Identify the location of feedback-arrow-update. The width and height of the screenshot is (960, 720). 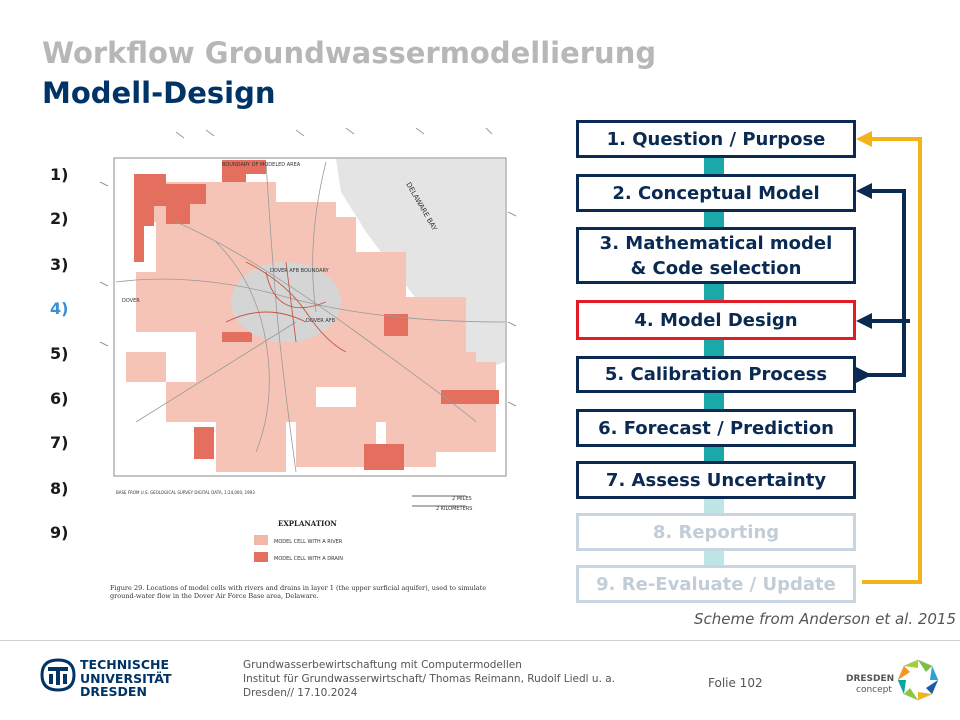
(892, 360).